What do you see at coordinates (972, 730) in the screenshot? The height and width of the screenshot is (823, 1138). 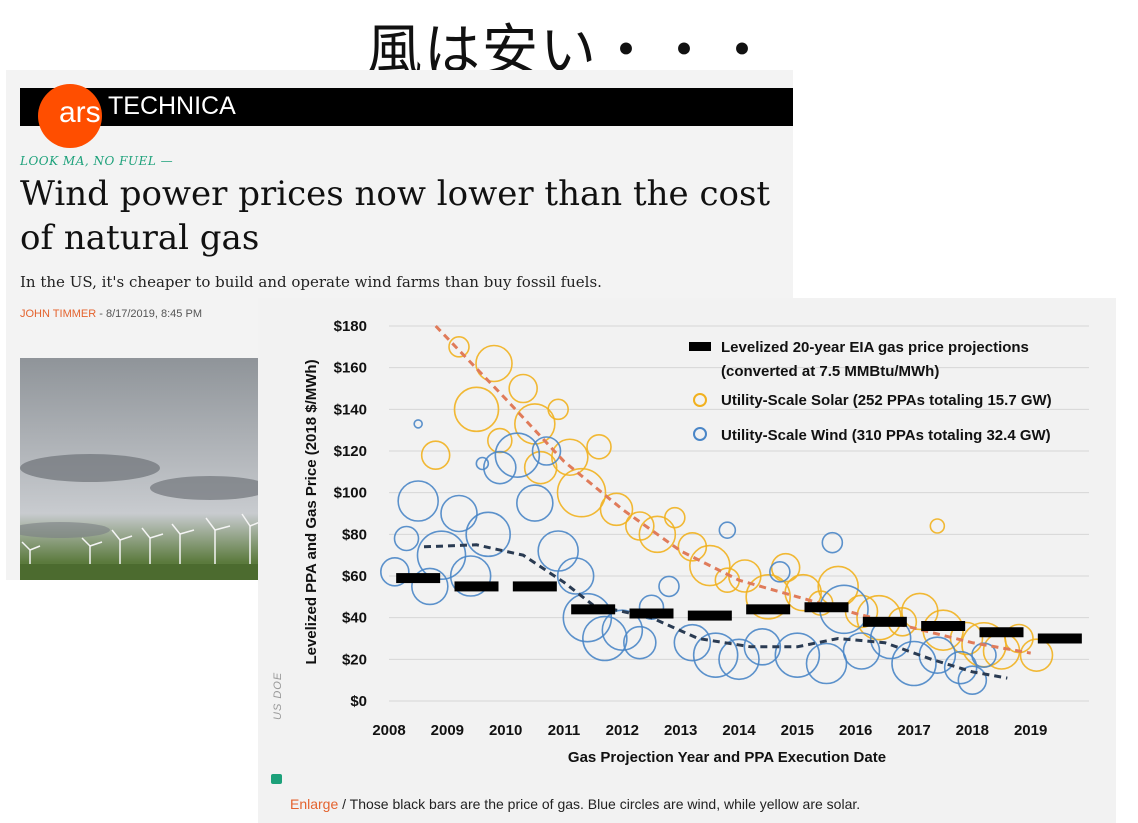 I see `x-tick-label: 2018` at bounding box center [972, 730].